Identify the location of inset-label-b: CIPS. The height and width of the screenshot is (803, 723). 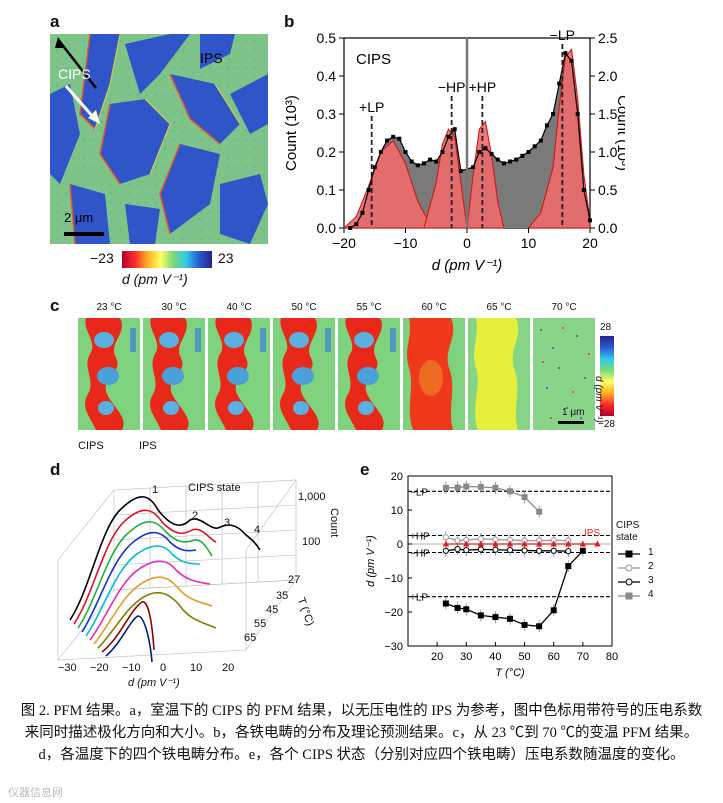
(373, 59).